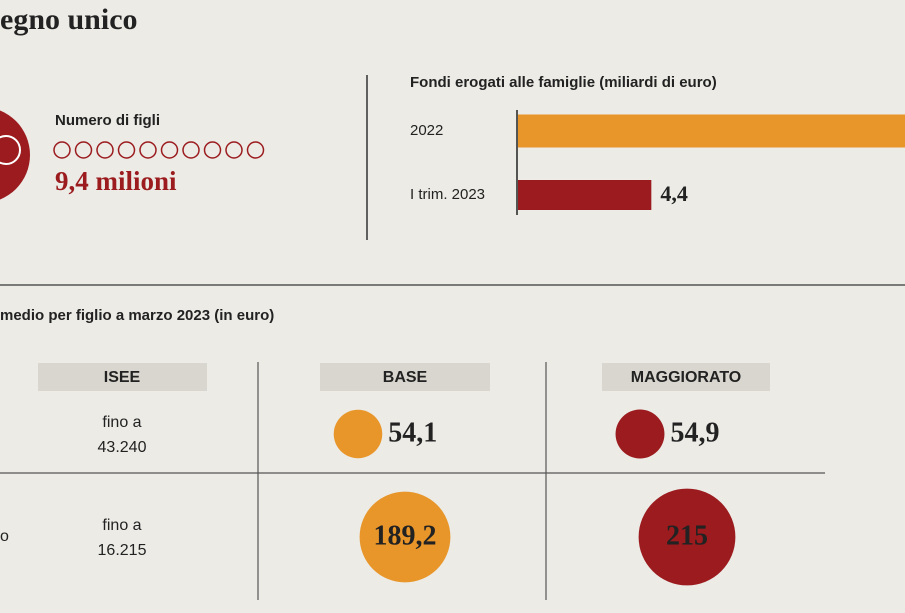  Describe the element at coordinates (159, 150) in the screenshot. I see `children-icons` at that location.